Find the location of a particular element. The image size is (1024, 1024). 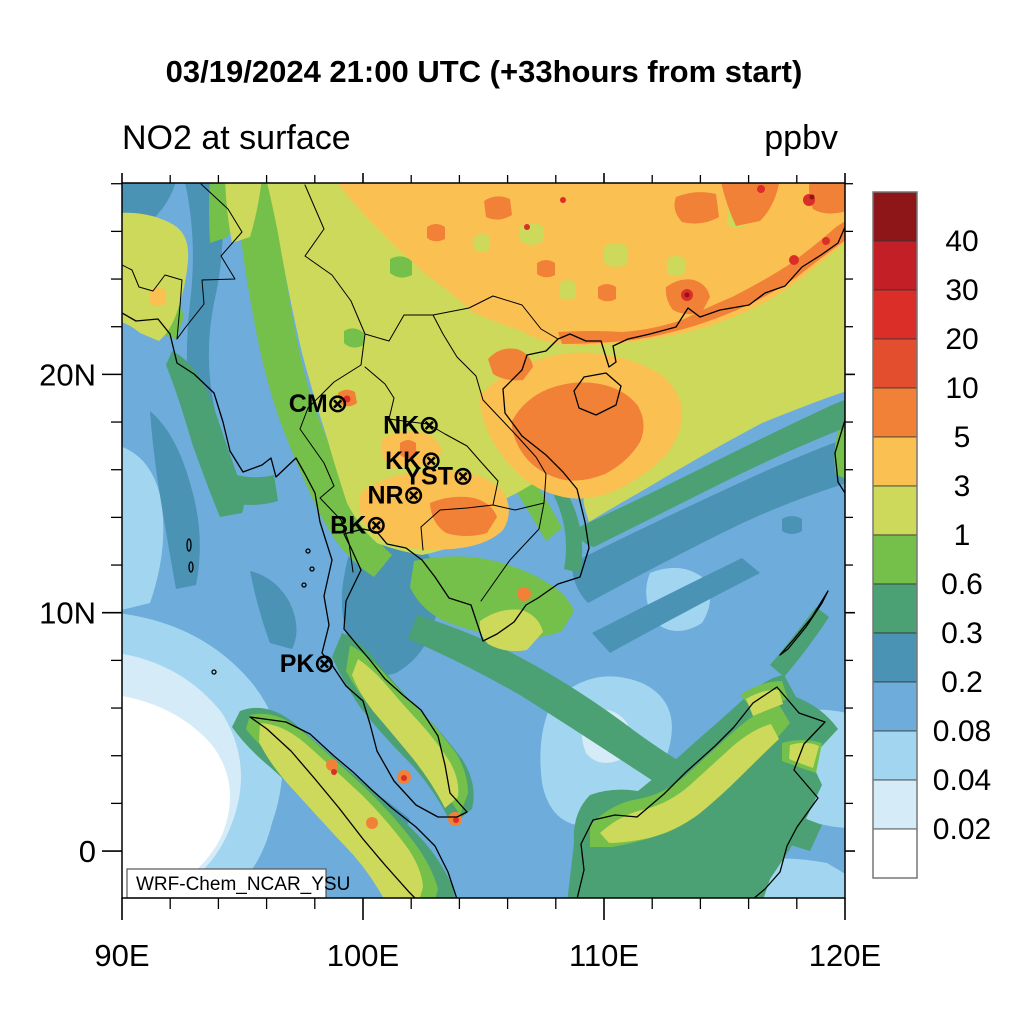

x-tick-label: 90E is located at coordinates (121, 955).